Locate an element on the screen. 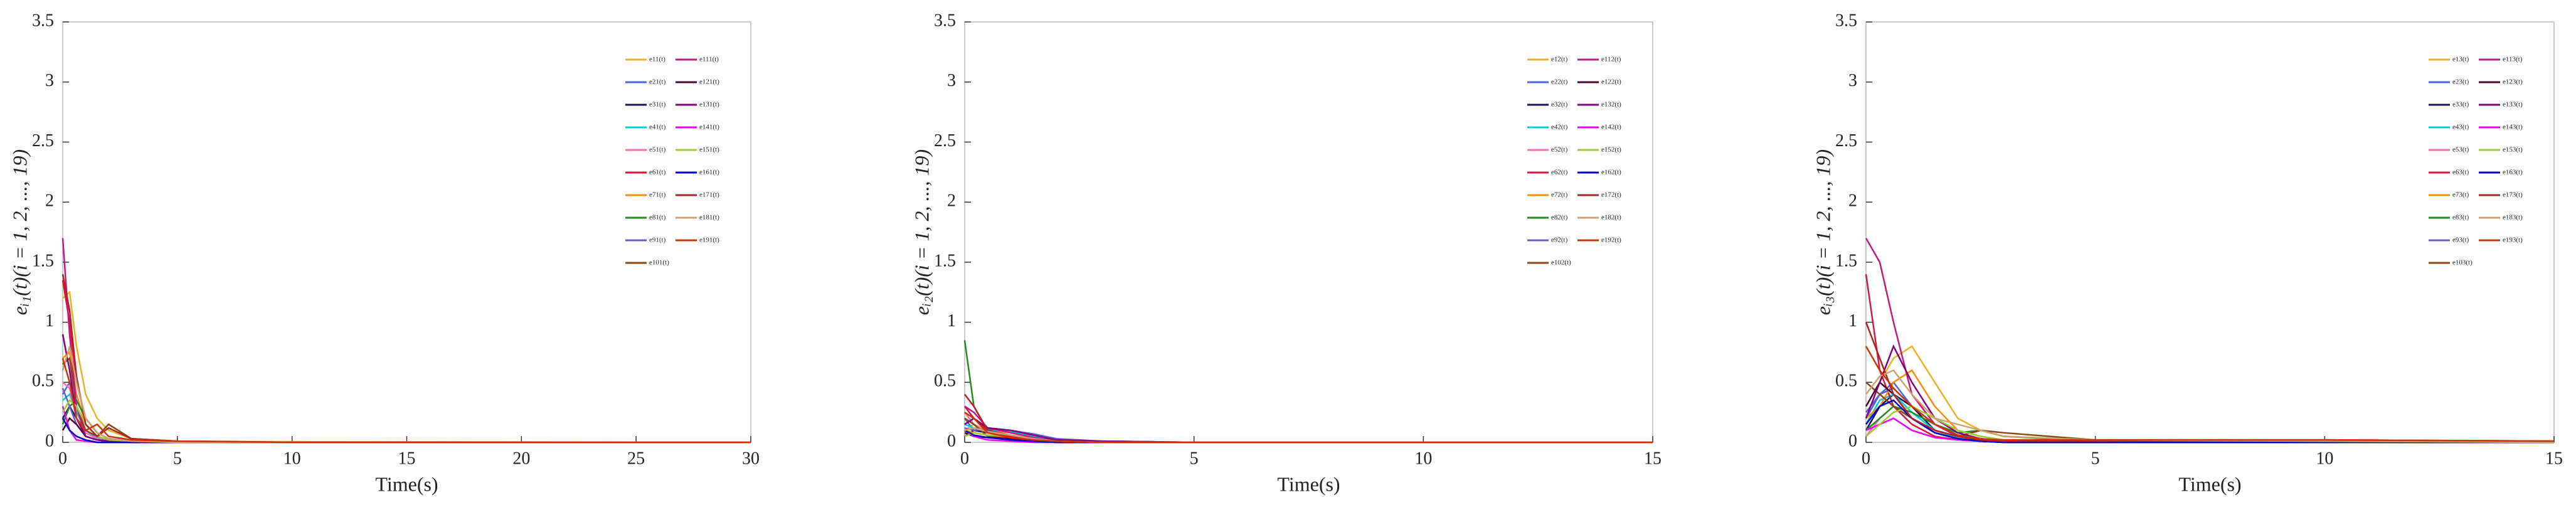 The image size is (2576, 512). y-tick-label: 1 is located at coordinates (951, 321).